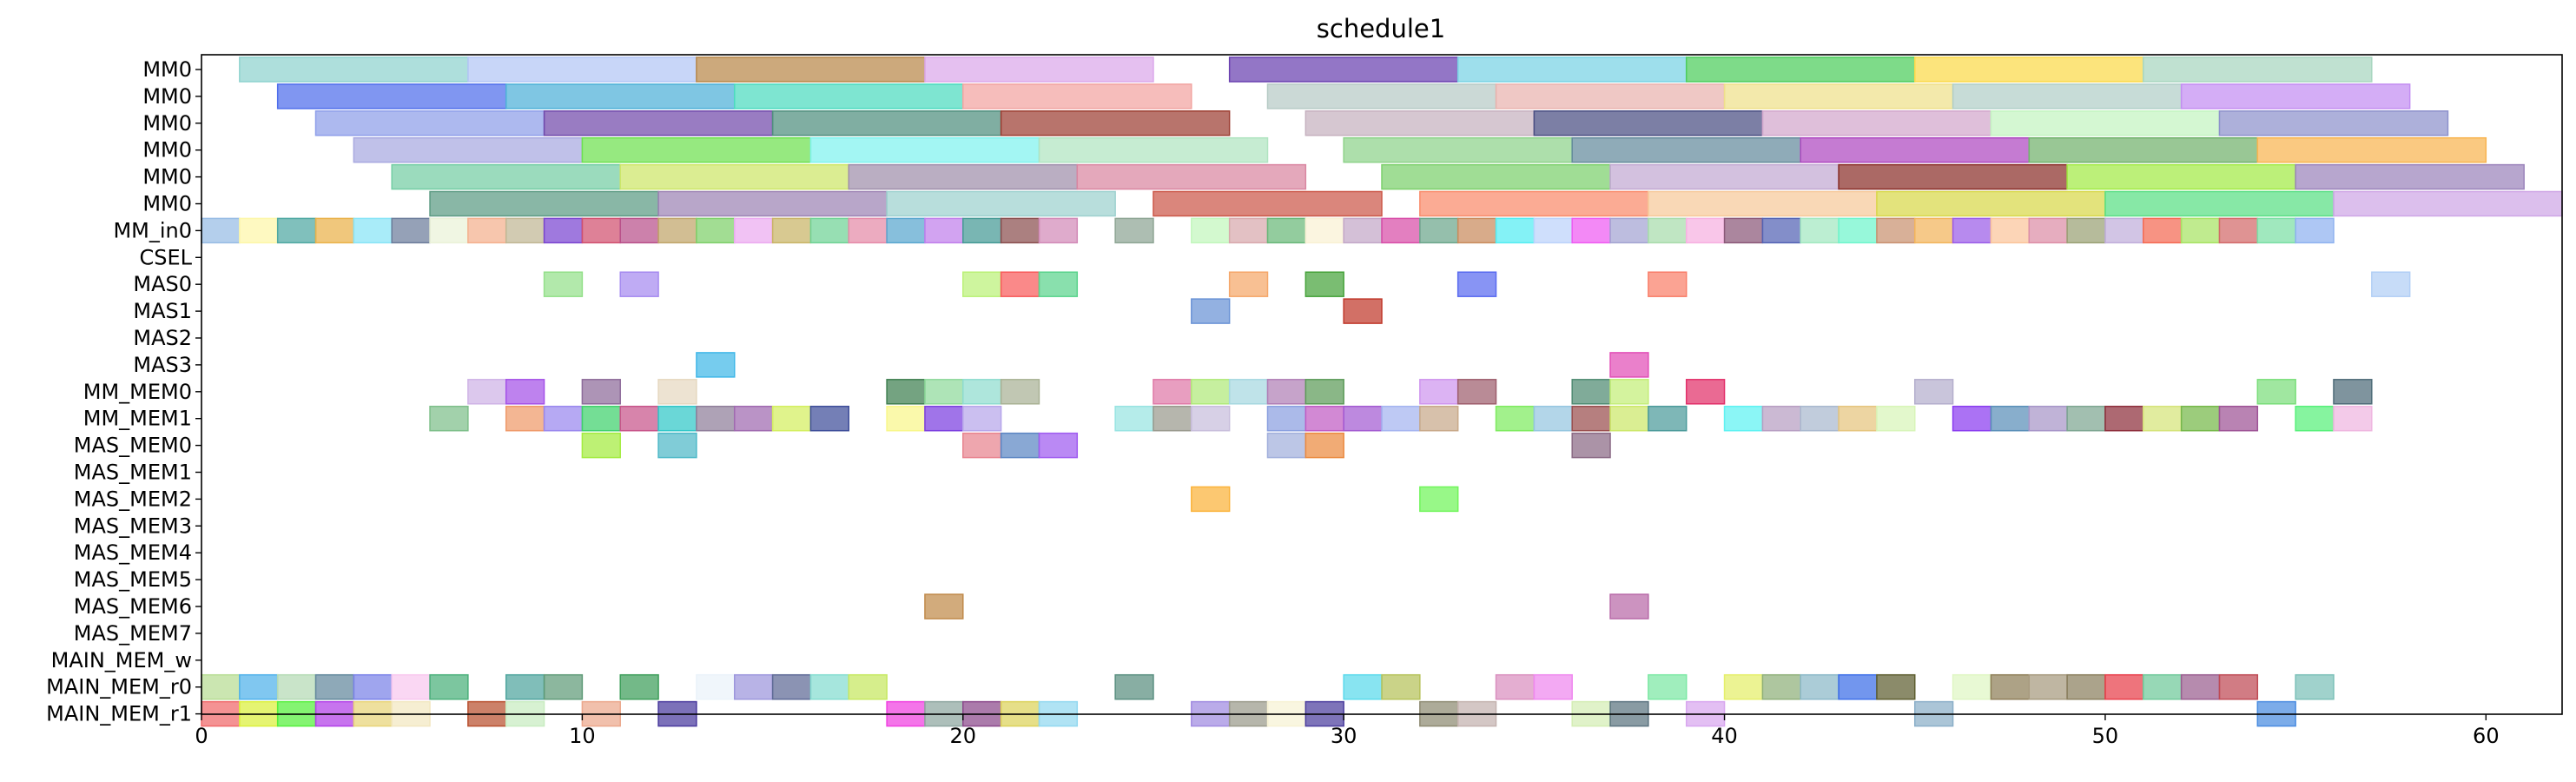 The height and width of the screenshot is (782, 2576). Describe the element at coordinates (152, 230) in the screenshot. I see `y-tick-label: MM_in0` at that location.